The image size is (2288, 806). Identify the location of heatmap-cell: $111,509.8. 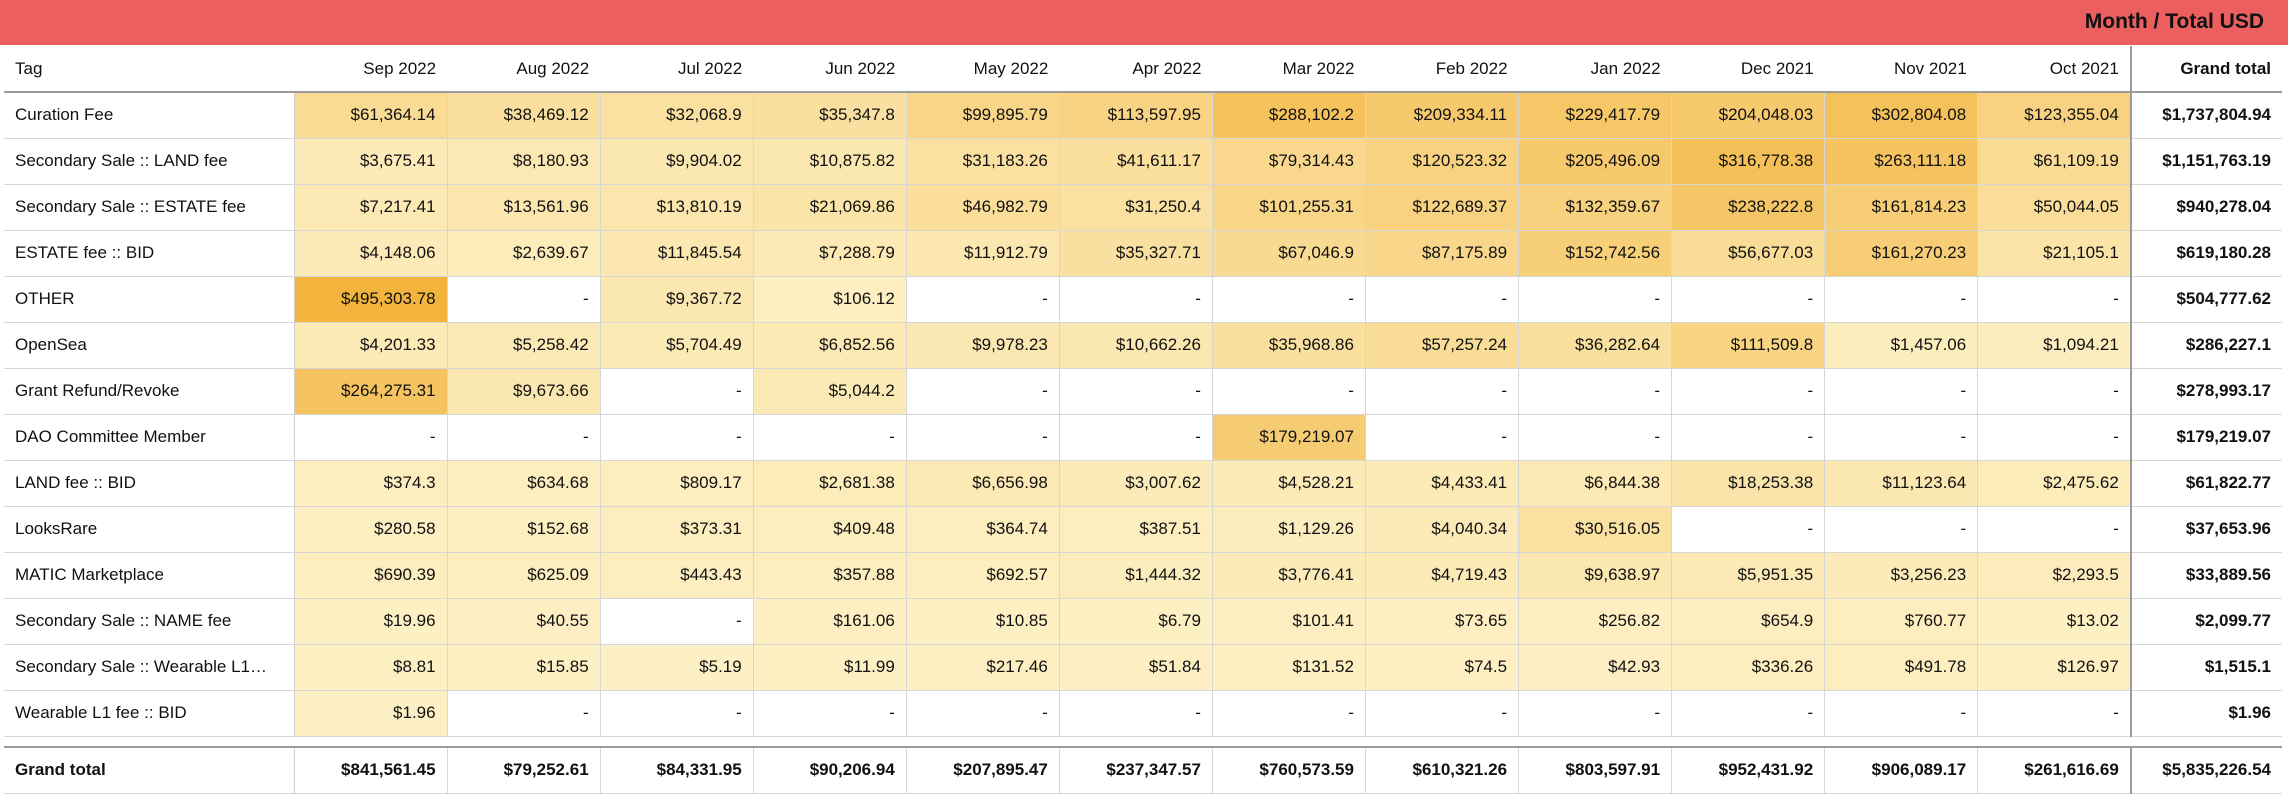
(1748, 345).